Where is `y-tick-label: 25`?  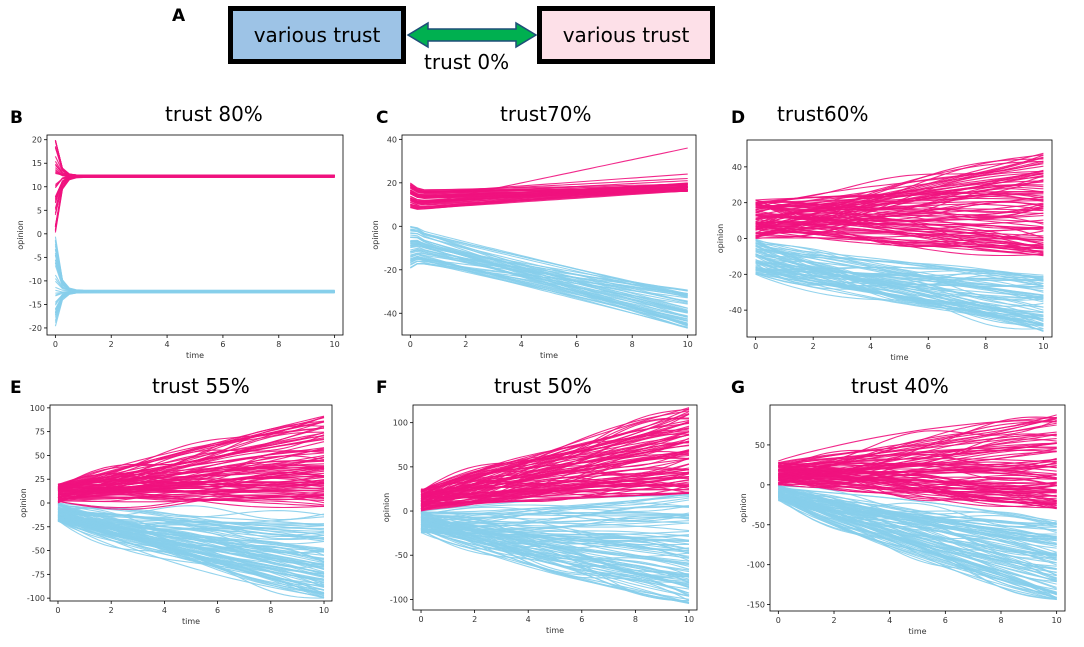 y-tick-label: 25 is located at coordinates (40, 479).